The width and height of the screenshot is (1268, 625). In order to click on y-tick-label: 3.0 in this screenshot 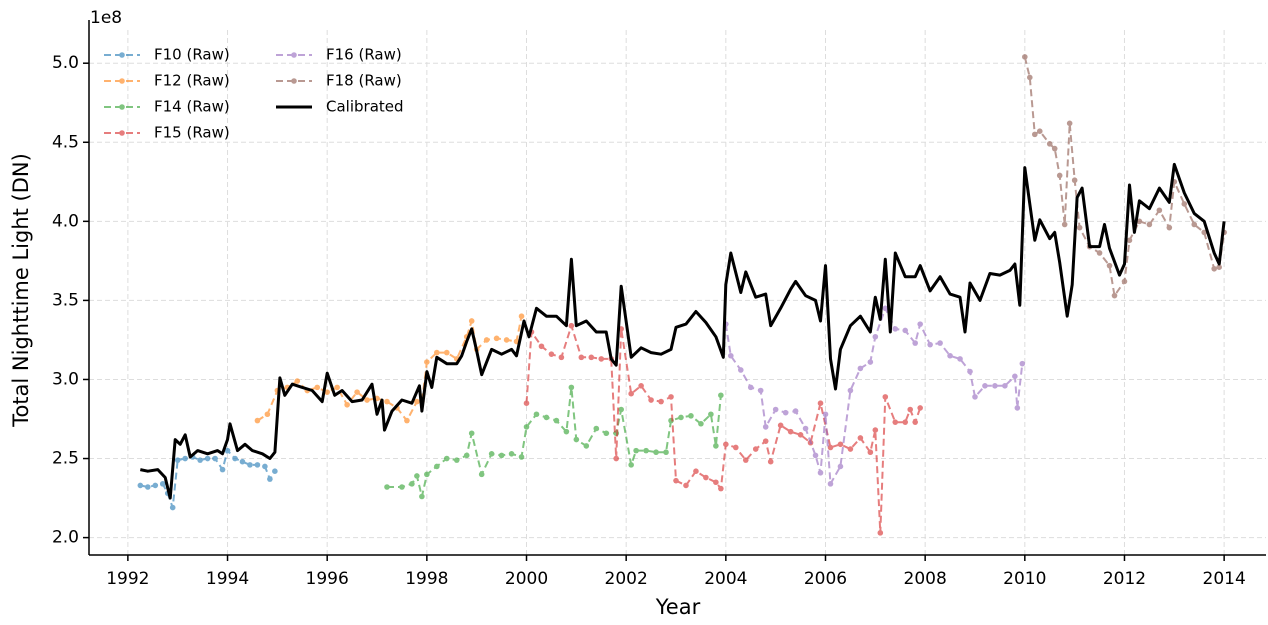, I will do `click(65, 379)`.